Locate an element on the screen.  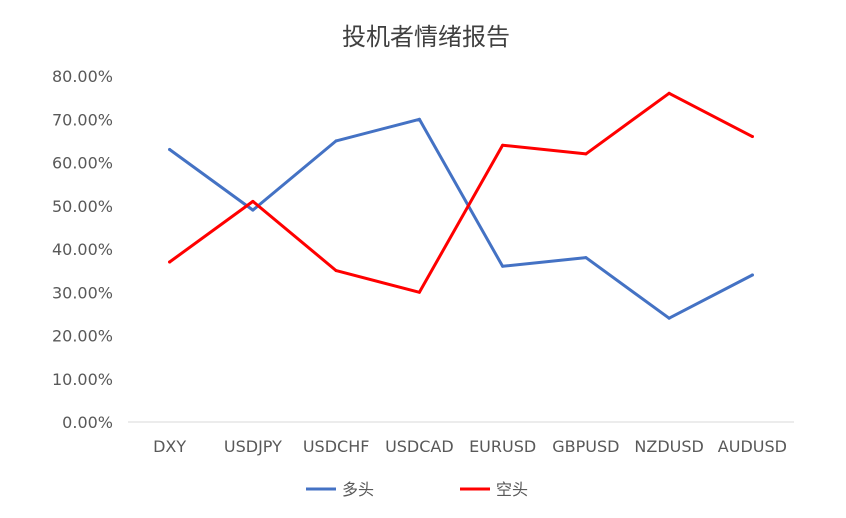
y-tick-label: 0.00% is located at coordinates (87, 422).